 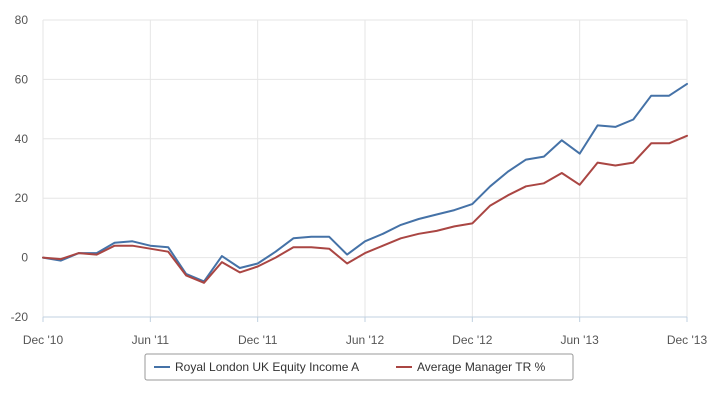 What do you see at coordinates (151, 340) in the screenshot?
I see `x-tick-label: Jun '11` at bounding box center [151, 340].